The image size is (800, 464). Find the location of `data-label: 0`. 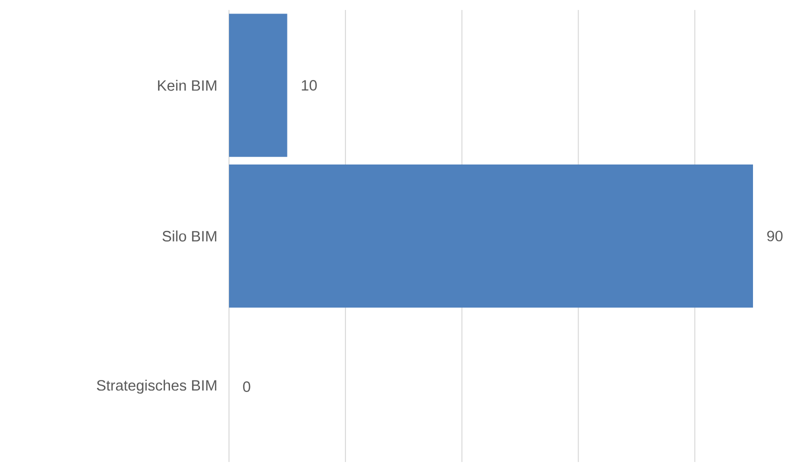

data-label: 0 is located at coordinates (246, 386).